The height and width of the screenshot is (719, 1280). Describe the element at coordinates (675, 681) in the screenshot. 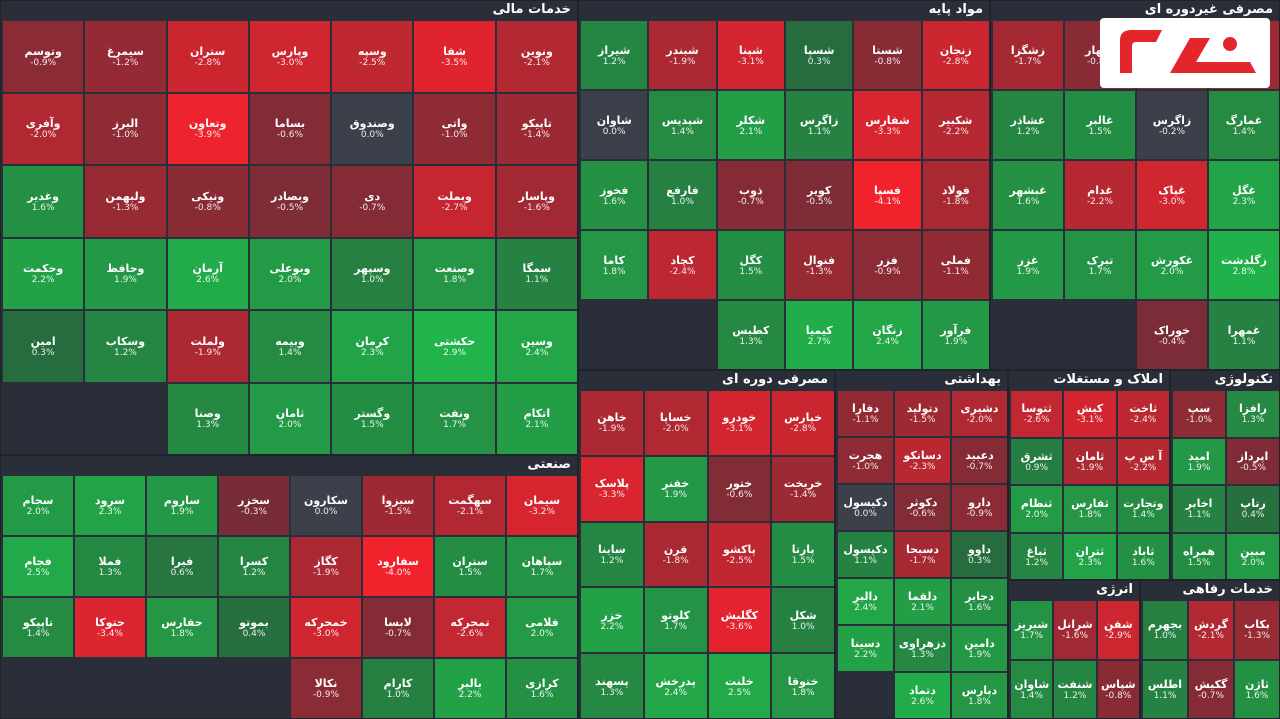

I see `stock-name: پدرخش` at that location.